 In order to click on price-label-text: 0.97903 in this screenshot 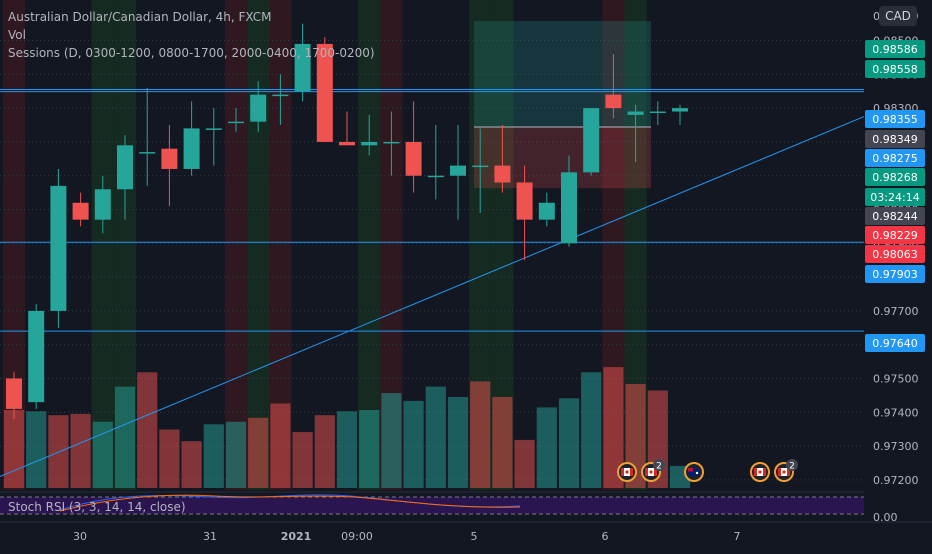, I will do `click(895, 274)`.